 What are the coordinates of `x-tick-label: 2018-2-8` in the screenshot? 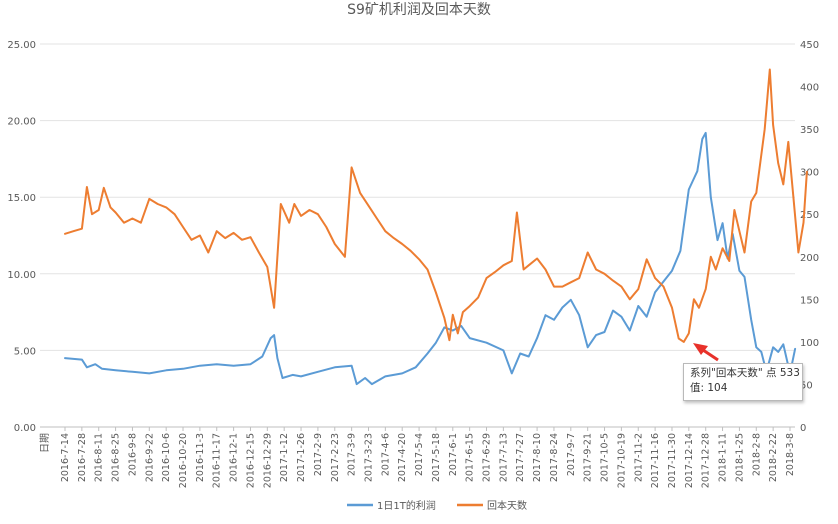 It's located at (756, 454).